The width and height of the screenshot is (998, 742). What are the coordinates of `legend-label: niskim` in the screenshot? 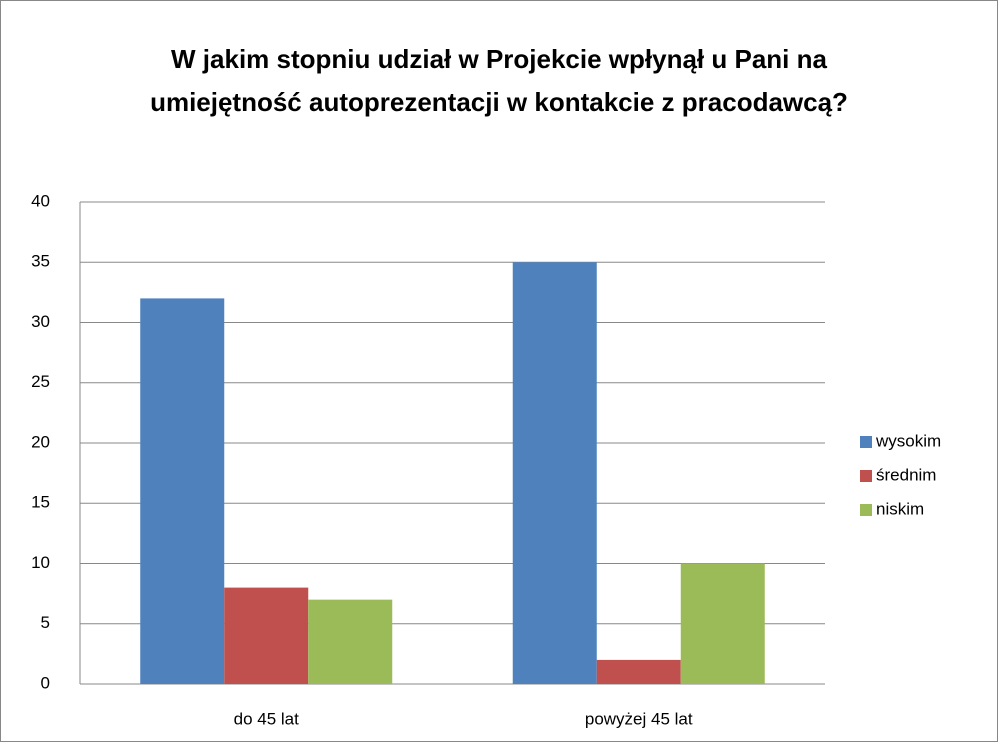 It's located at (900, 508).